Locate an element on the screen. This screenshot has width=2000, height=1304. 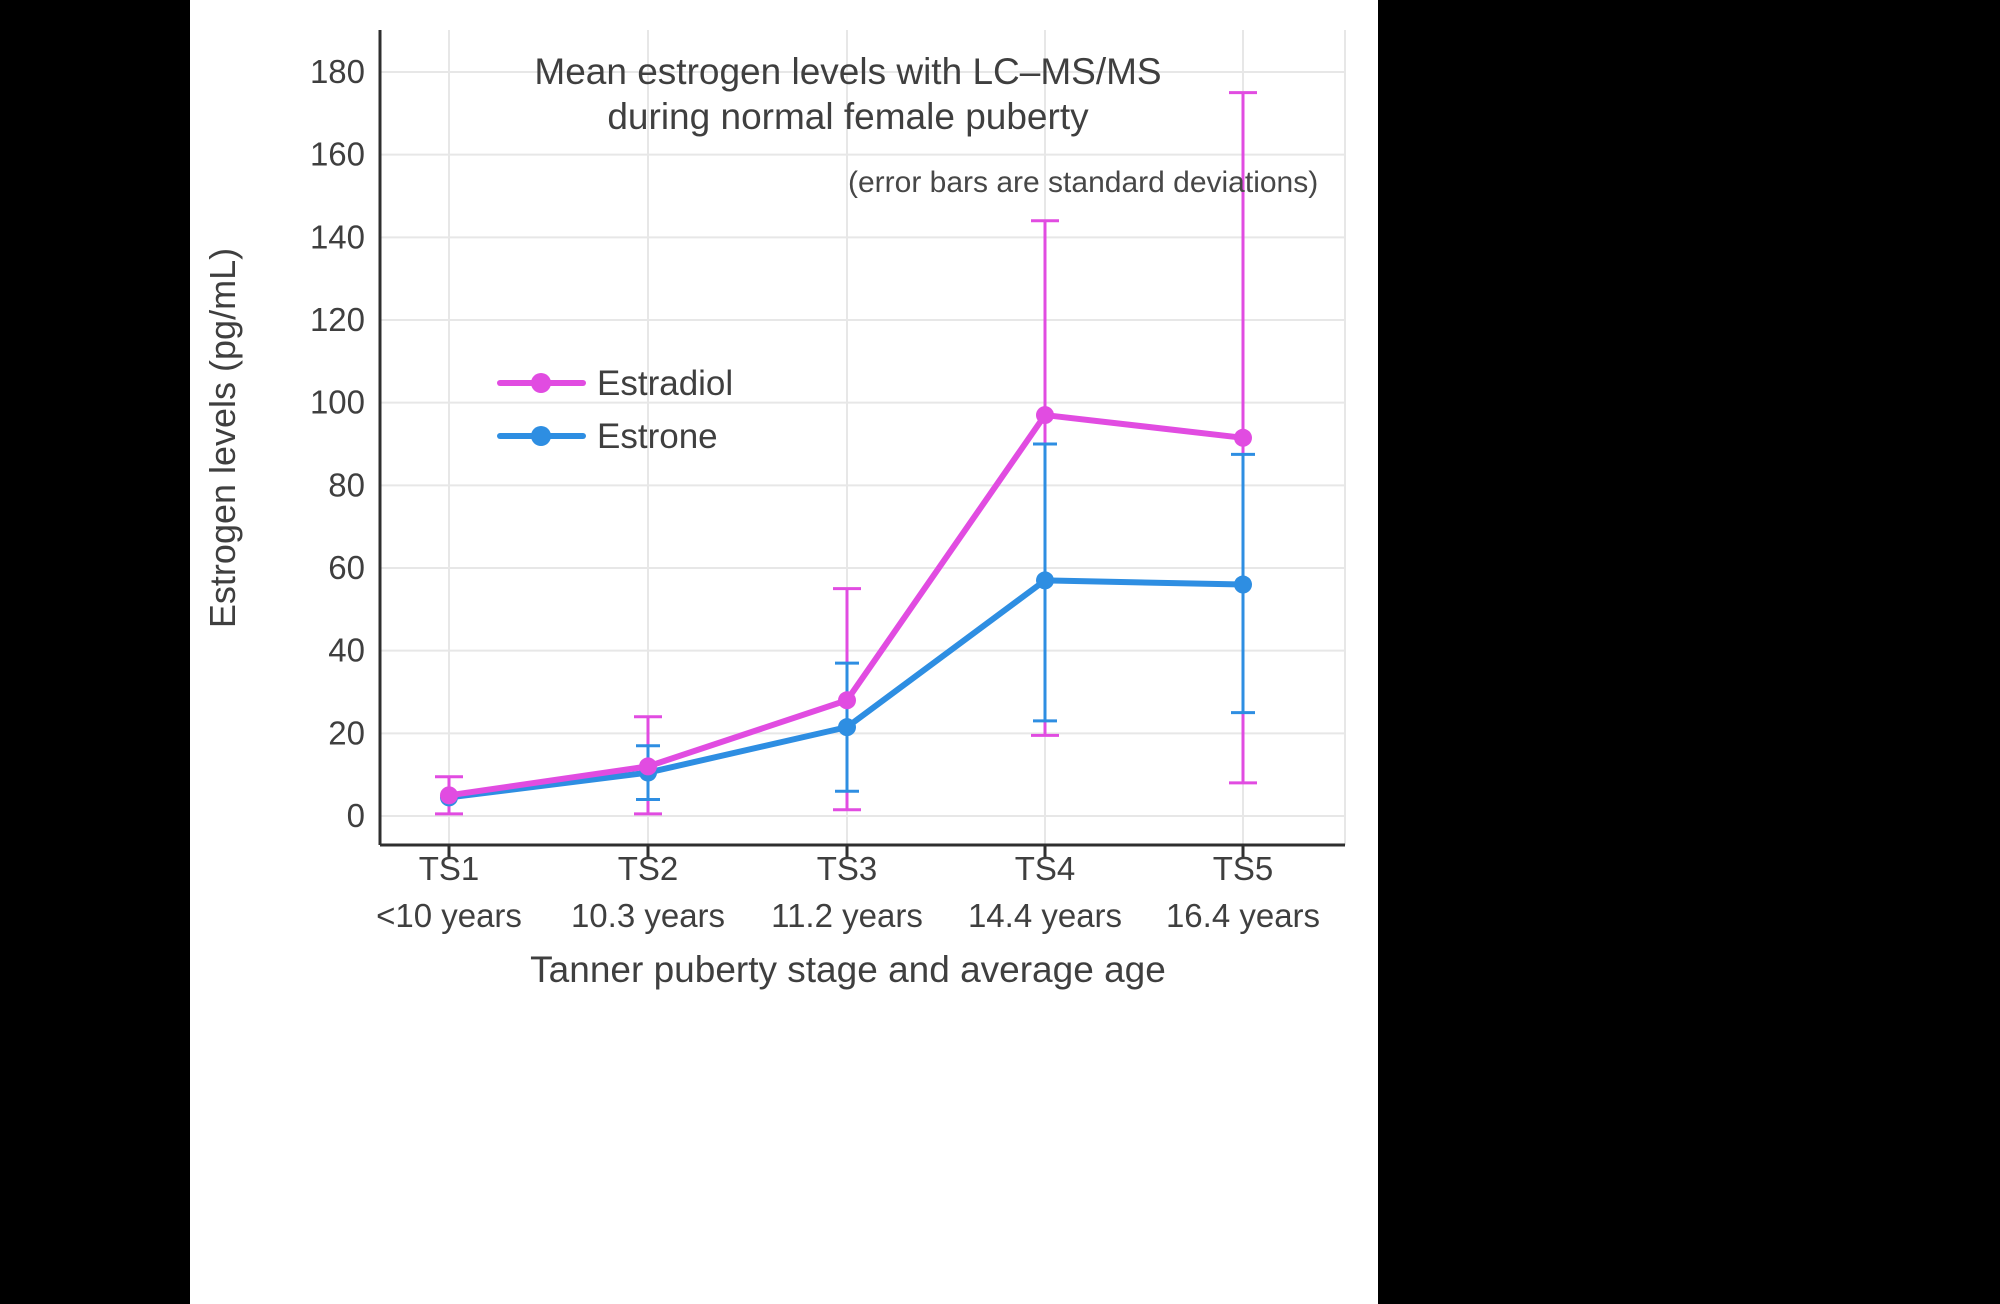
y-tick-labels: 0 20 40 60 80 100 120 140 160 180 is located at coordinates (337, 443).